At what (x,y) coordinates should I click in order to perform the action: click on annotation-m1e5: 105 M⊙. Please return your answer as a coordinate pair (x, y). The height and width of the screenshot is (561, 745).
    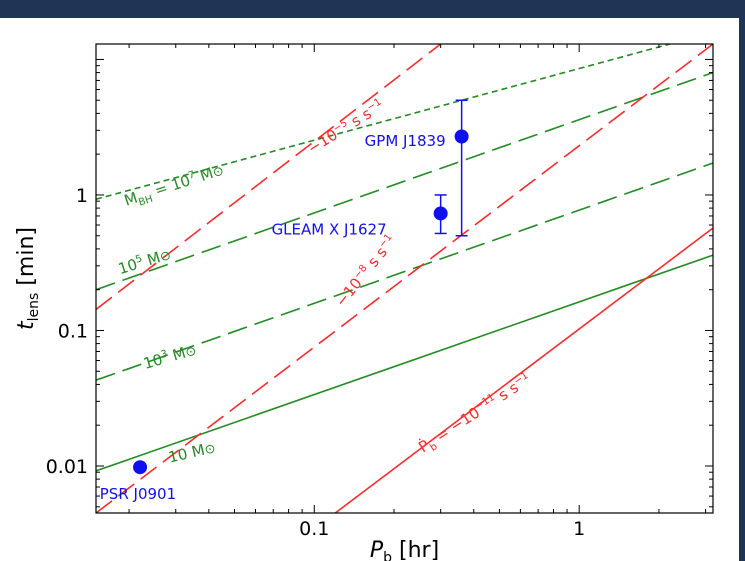
    Looking at the image, I should click on (144, 261).